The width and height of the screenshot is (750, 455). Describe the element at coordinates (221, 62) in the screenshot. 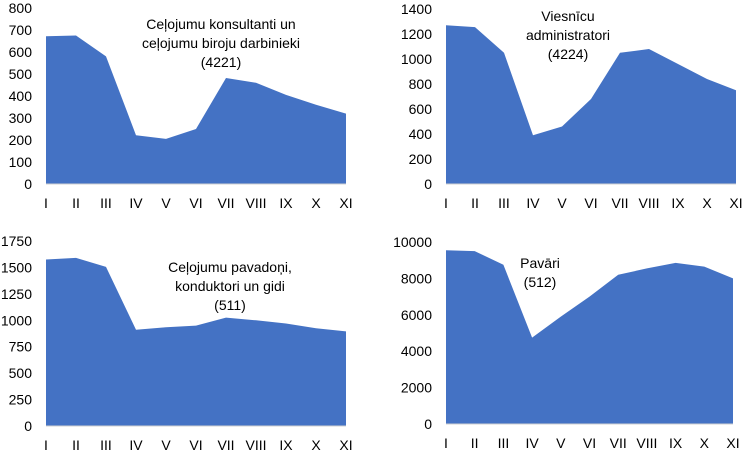

I see `chart-title-line: (4221)` at that location.